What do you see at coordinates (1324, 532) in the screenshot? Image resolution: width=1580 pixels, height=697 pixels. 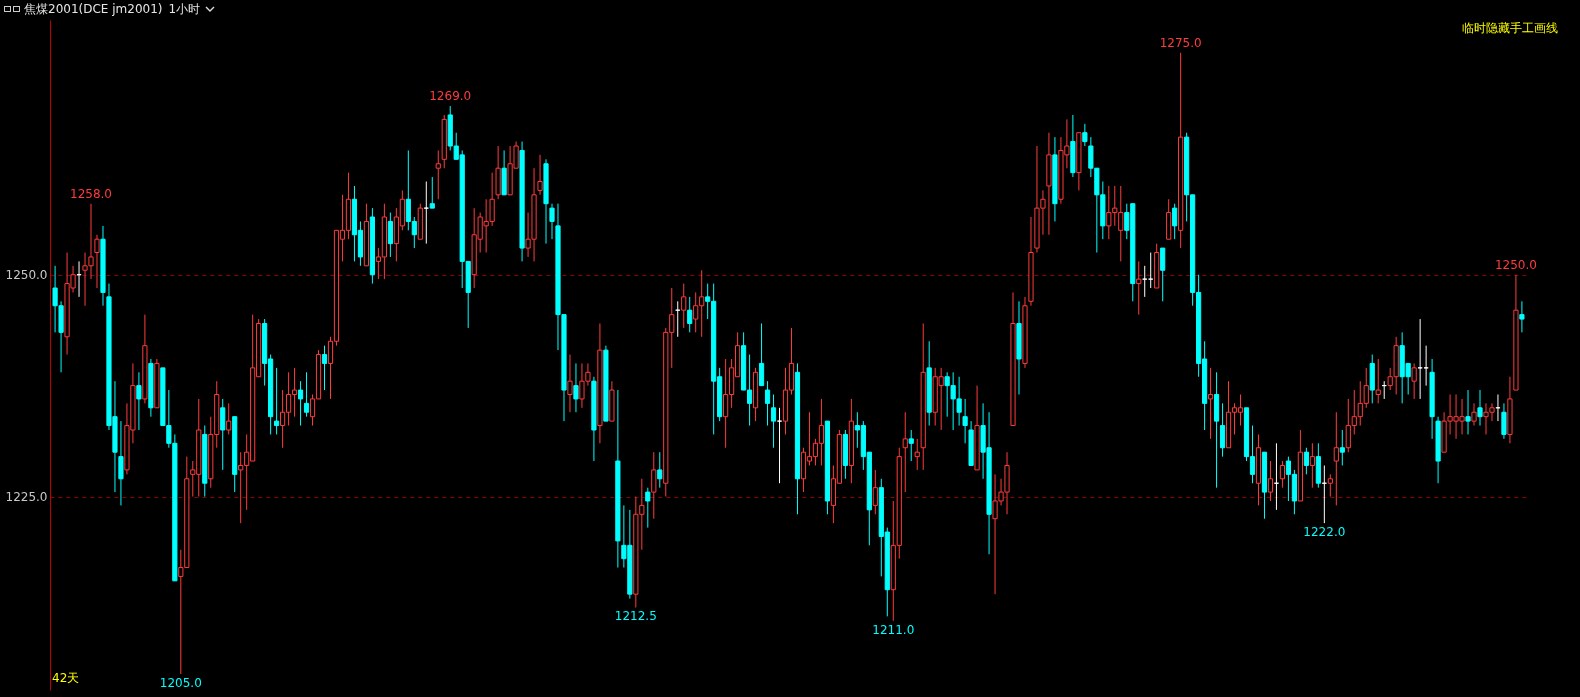 I see `annotation: 1222.0` at bounding box center [1324, 532].